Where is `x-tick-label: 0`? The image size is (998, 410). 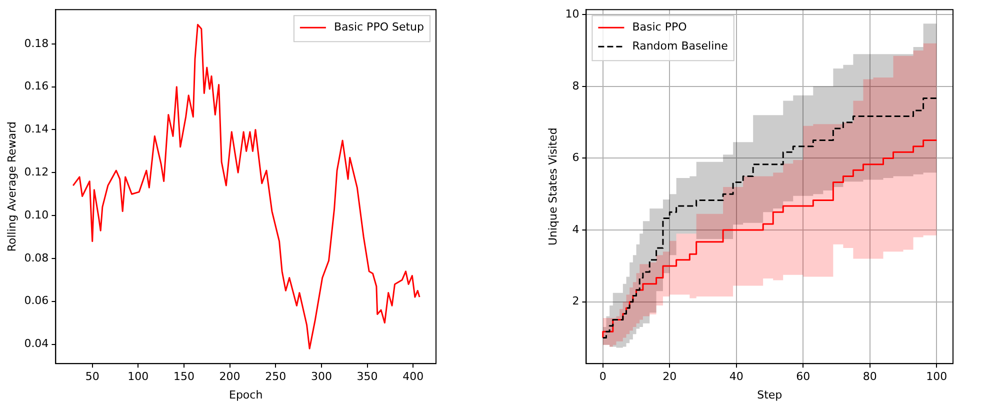
x-tick-label: 0 is located at coordinates (602, 377).